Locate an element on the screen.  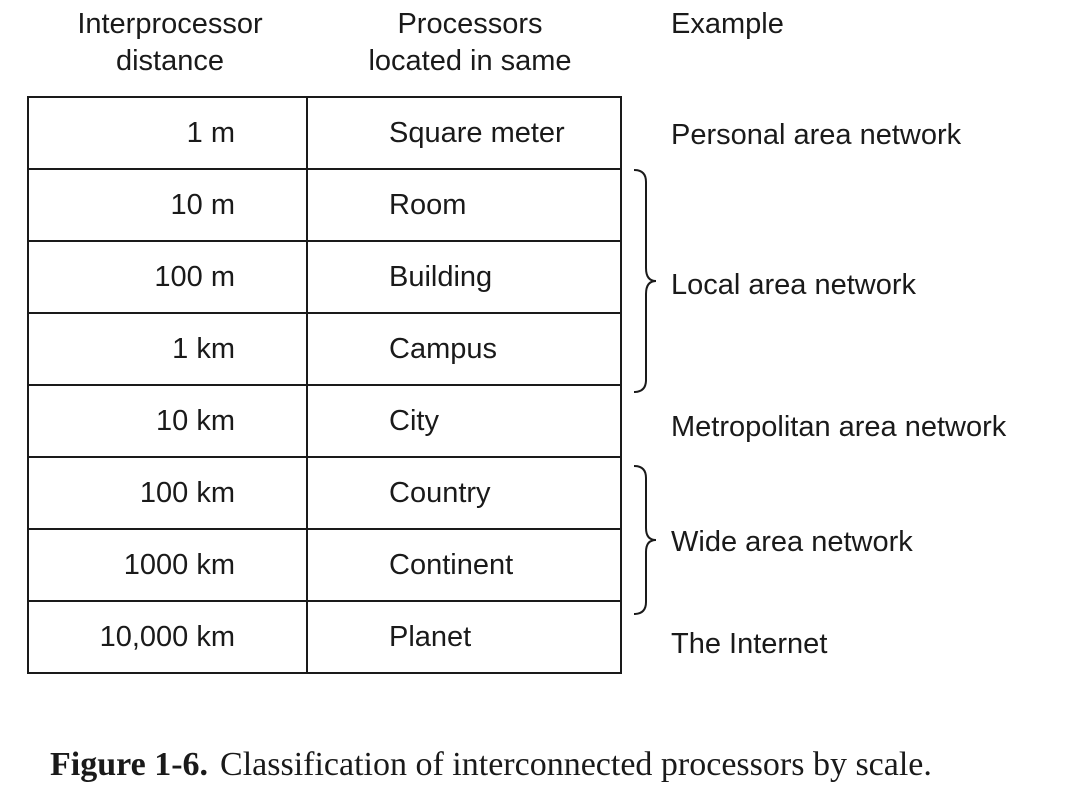
caption-label: Figure 1-6. is located at coordinates (129, 764).